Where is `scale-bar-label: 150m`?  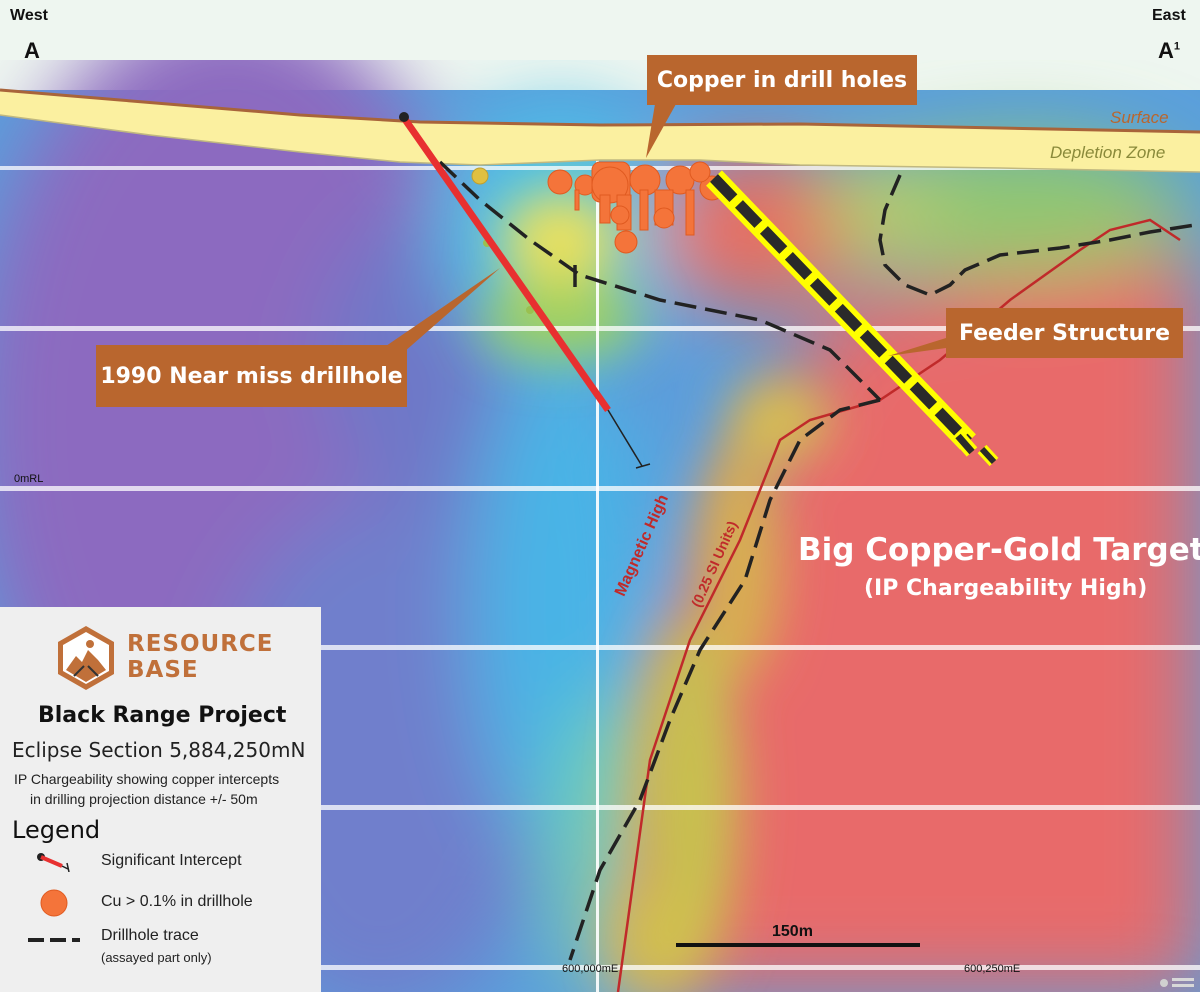
scale-bar-label: 150m is located at coordinates (792, 931).